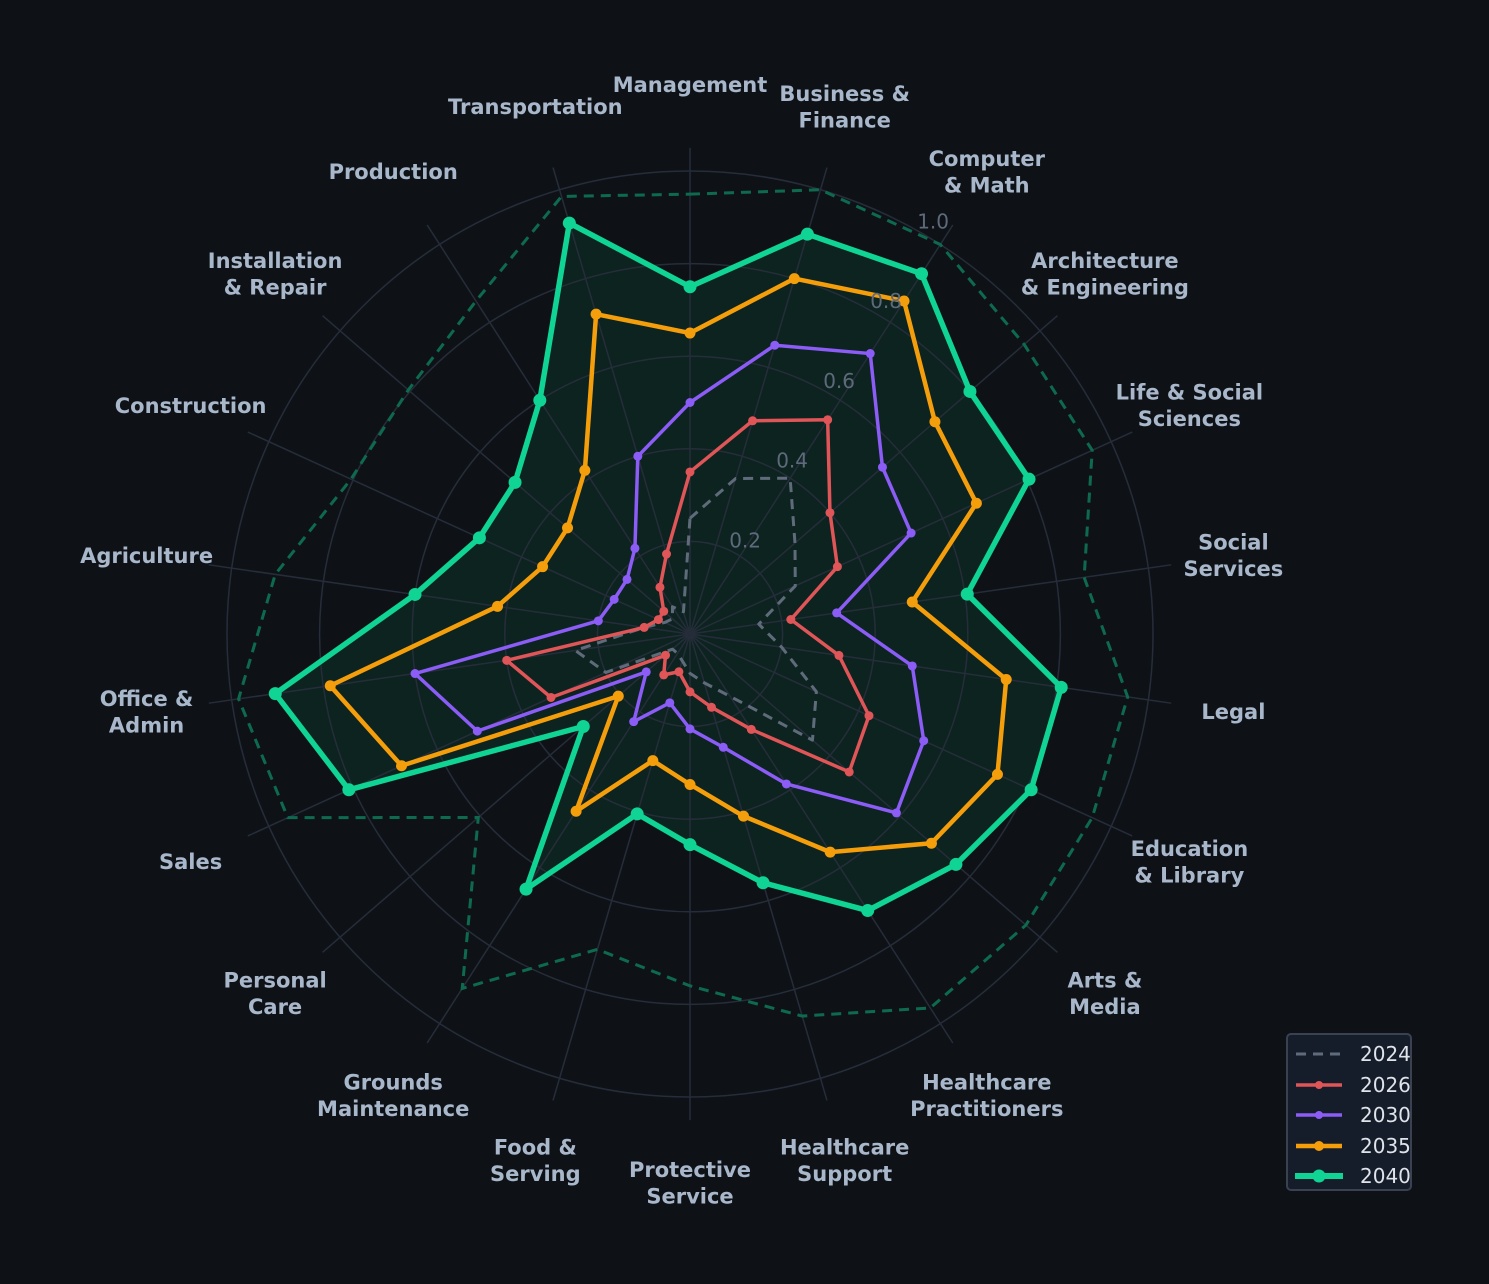 The height and width of the screenshot is (1284, 1489). What do you see at coordinates (1349, 1146) in the screenshot?
I see `legend-item-2035: 2035` at bounding box center [1349, 1146].